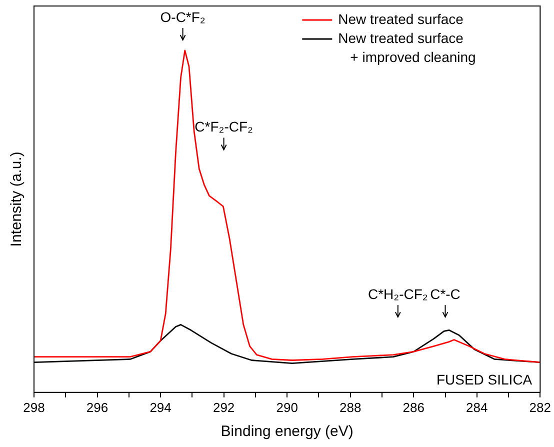 The height and width of the screenshot is (447, 554). What do you see at coordinates (223, 407) in the screenshot?
I see `x-tick-label: 292` at bounding box center [223, 407].